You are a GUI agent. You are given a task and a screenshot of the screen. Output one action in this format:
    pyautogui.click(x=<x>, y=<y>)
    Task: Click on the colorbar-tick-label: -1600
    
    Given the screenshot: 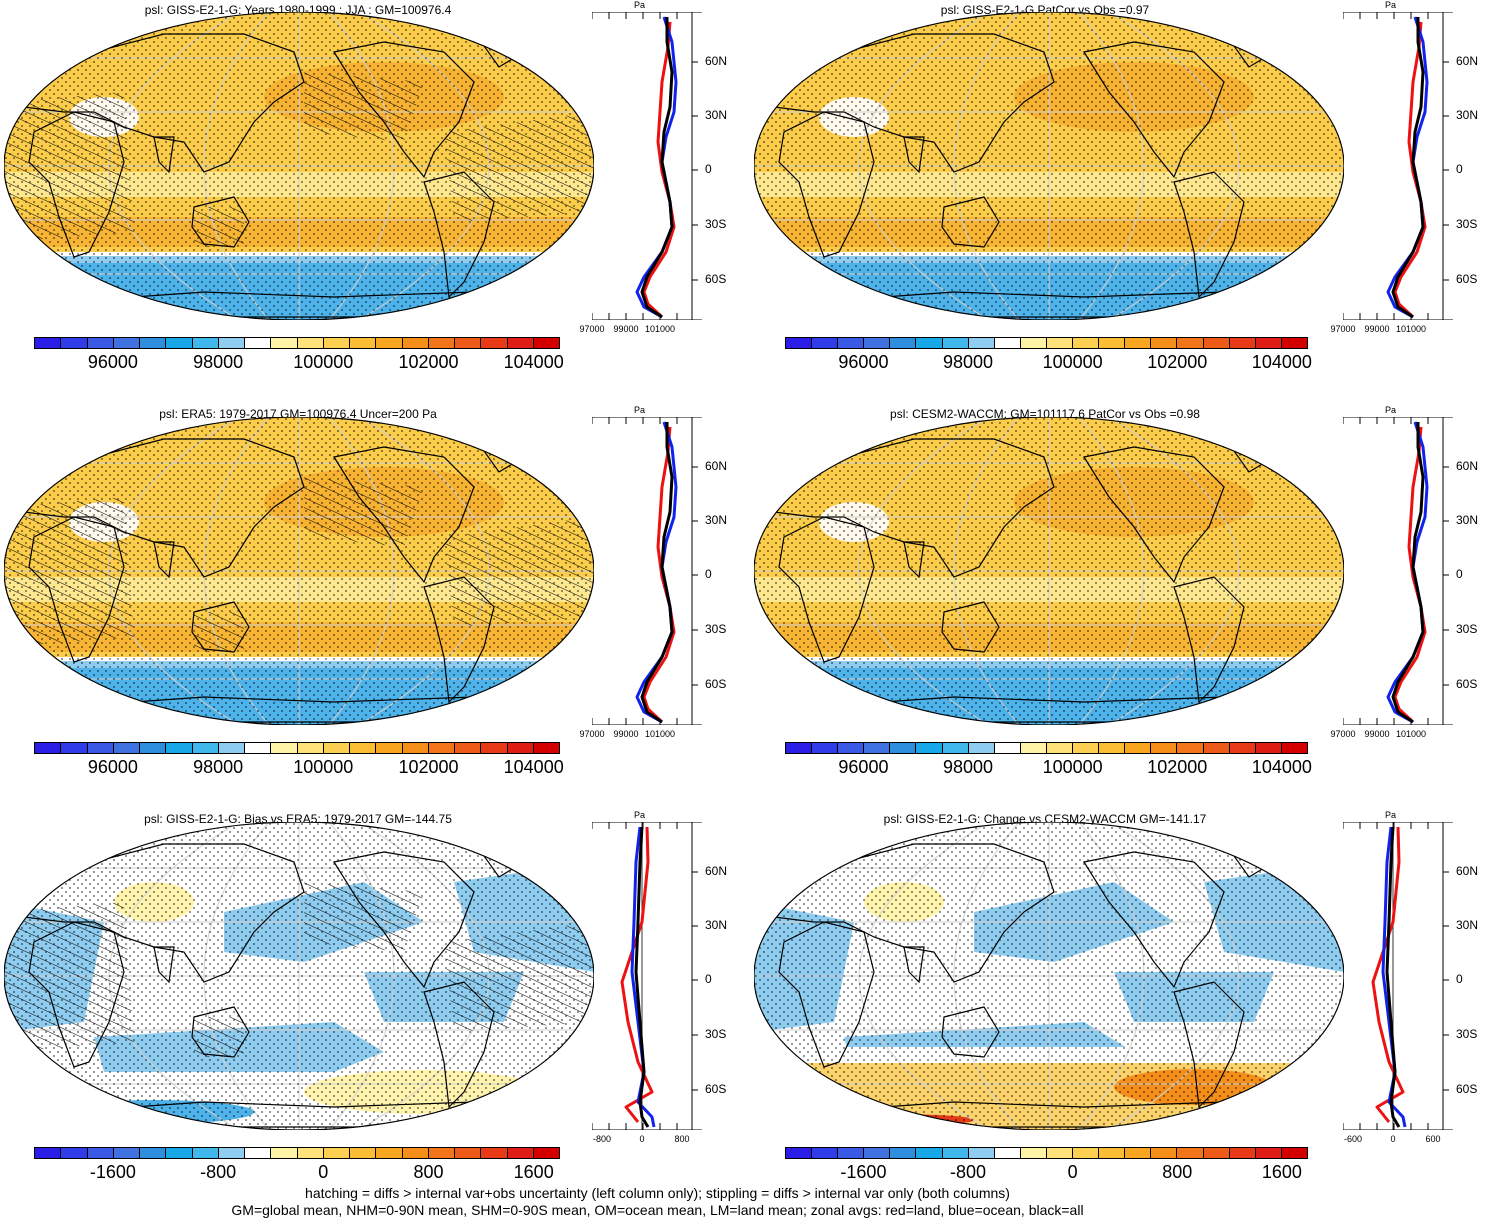 What is the action you would take?
    pyautogui.click(x=112, y=1172)
    